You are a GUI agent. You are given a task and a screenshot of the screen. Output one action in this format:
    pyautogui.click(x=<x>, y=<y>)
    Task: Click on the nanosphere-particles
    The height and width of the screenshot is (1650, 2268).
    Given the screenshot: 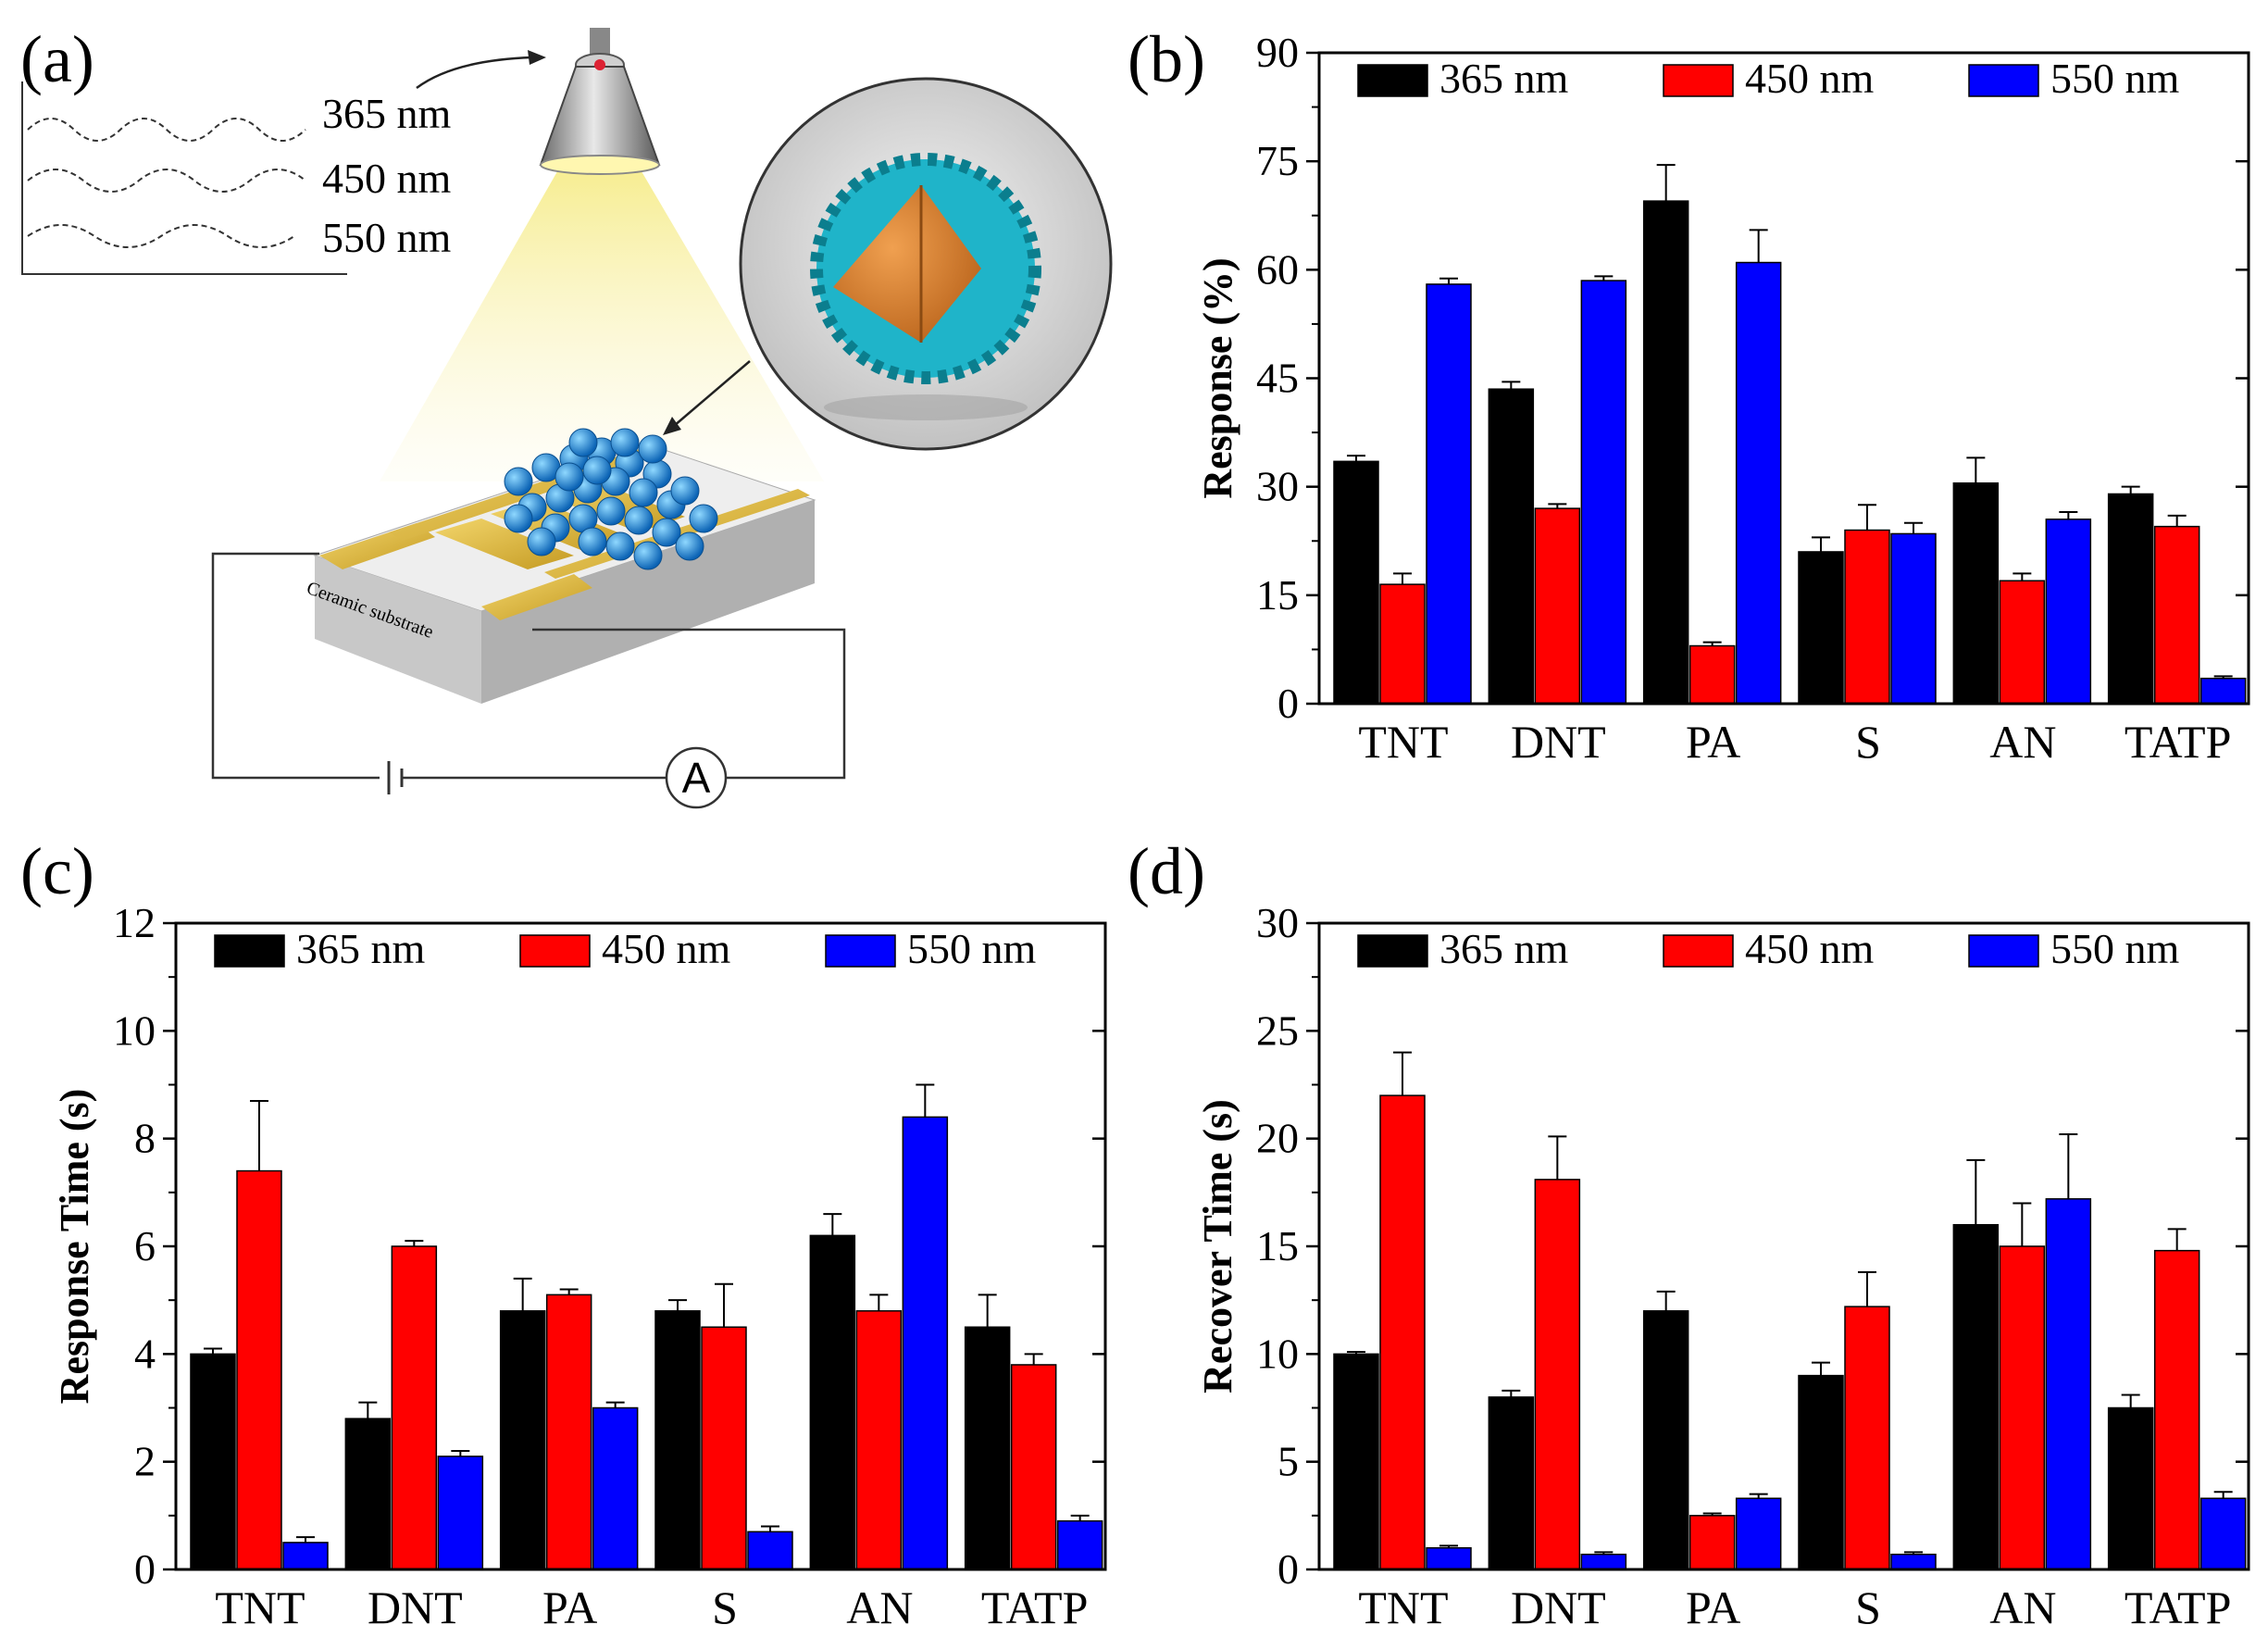 What is the action you would take?
    pyautogui.click(x=611, y=499)
    